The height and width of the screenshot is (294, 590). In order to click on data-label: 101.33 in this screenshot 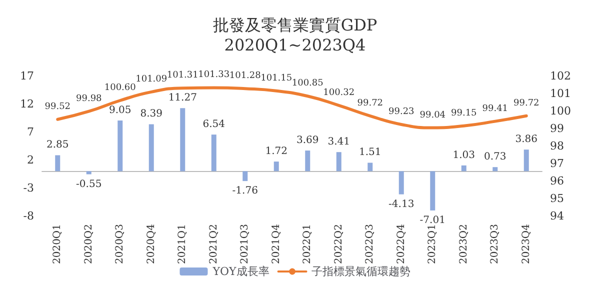, I will do `click(214, 75)`.